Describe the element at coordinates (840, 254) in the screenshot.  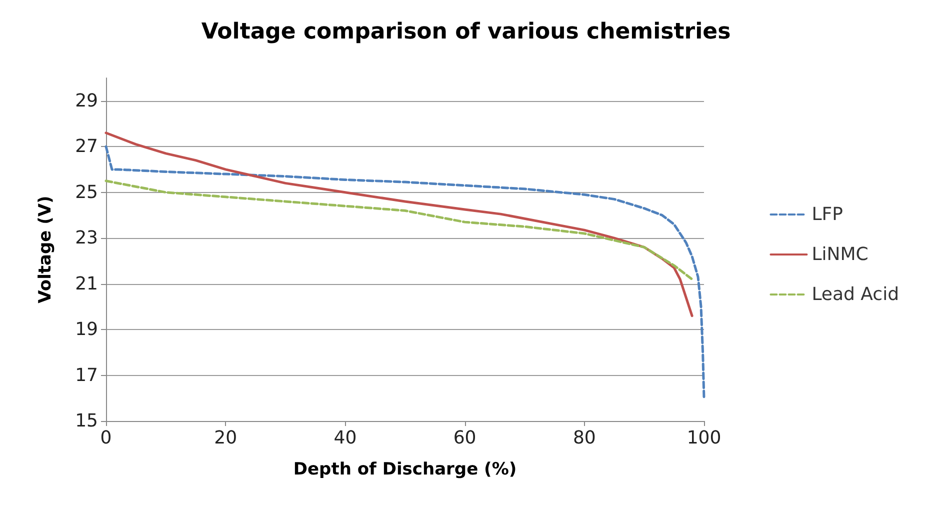
I see `legend-label: LiNMC` at that location.